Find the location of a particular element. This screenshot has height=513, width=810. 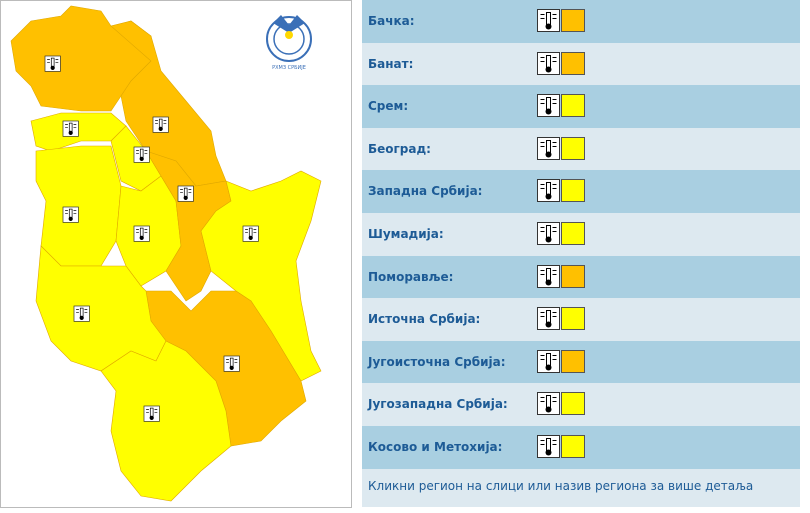

region-row: Западна Србија: is located at coordinates (581, 191).